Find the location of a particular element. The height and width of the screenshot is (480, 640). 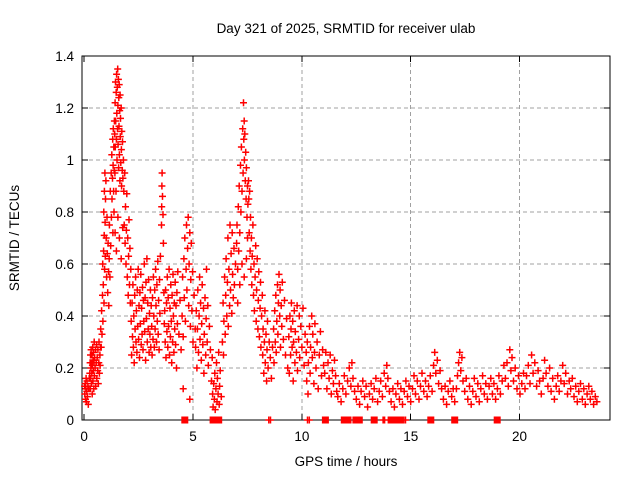

y-axis-label: SRMTID / TECUs is located at coordinates (14, 238).